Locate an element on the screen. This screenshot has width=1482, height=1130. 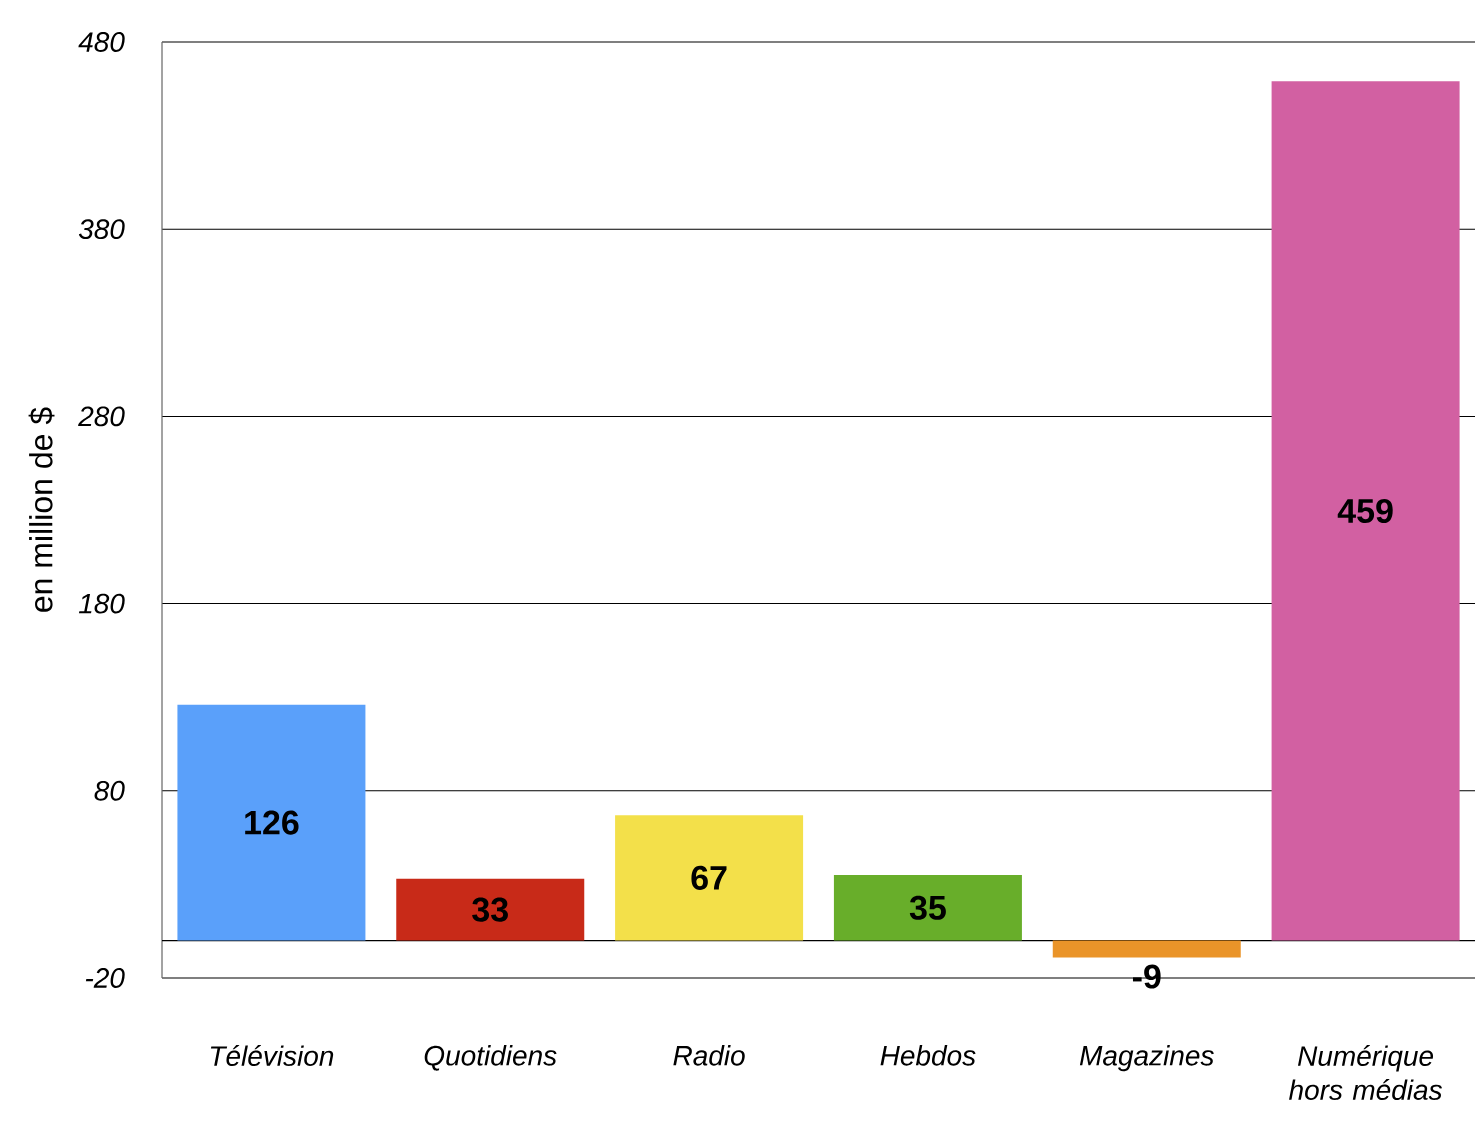
y-tick-label: 80 is located at coordinates (109, 790).